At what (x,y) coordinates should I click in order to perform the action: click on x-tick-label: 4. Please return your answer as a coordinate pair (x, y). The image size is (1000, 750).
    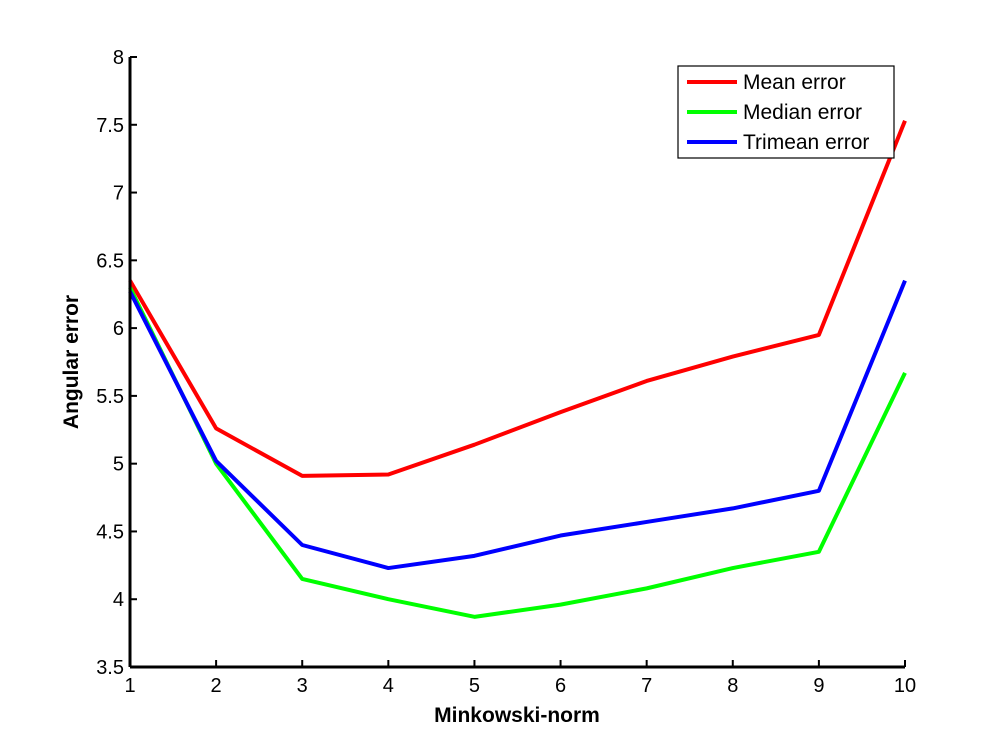
    Looking at the image, I should click on (388, 686).